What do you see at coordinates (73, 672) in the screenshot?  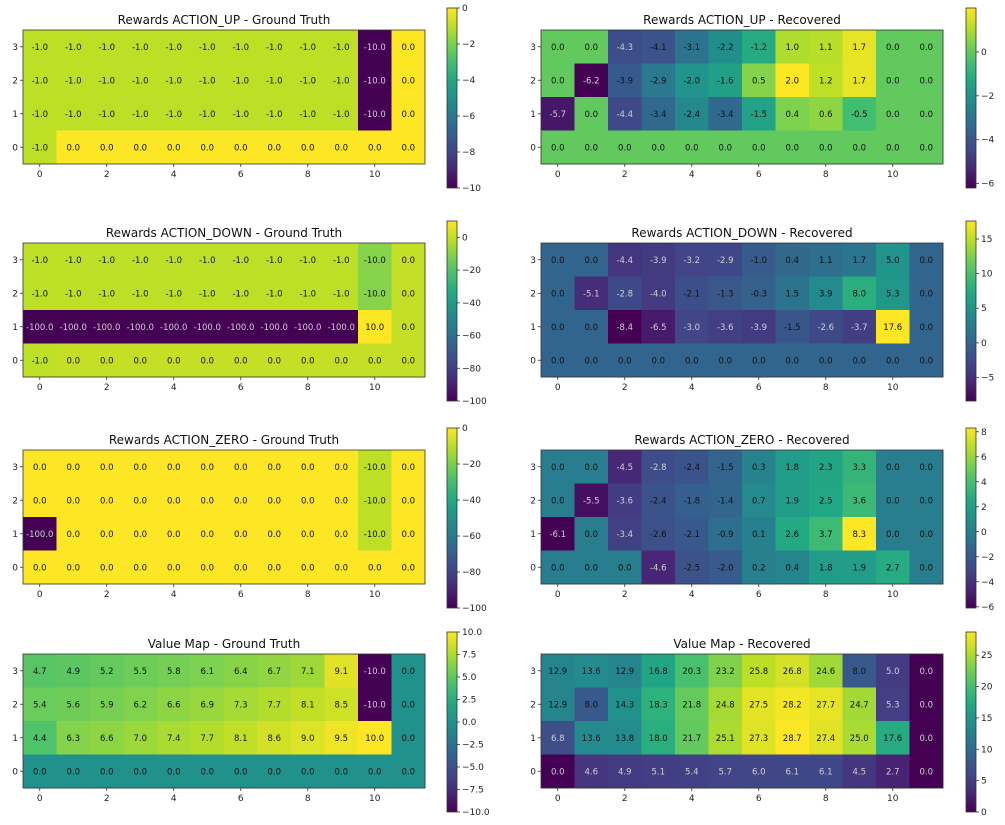 I see `cell-value-label: 4.9` at bounding box center [73, 672].